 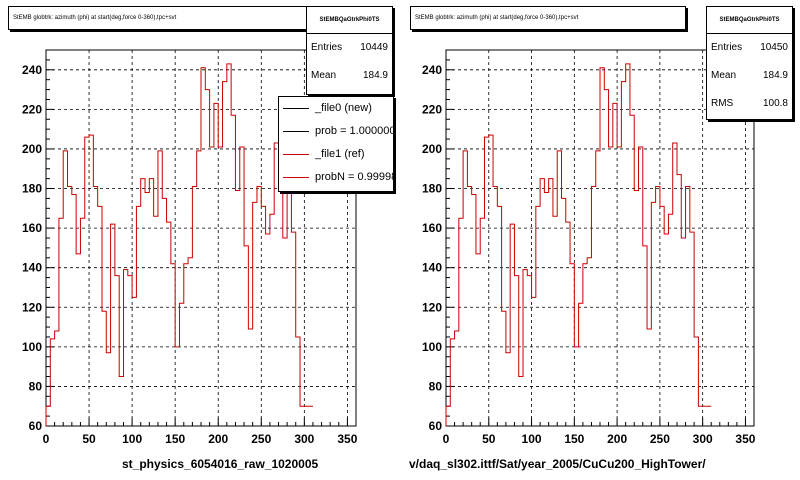 I want to click on legend-line-file1, so click(x=296, y=154).